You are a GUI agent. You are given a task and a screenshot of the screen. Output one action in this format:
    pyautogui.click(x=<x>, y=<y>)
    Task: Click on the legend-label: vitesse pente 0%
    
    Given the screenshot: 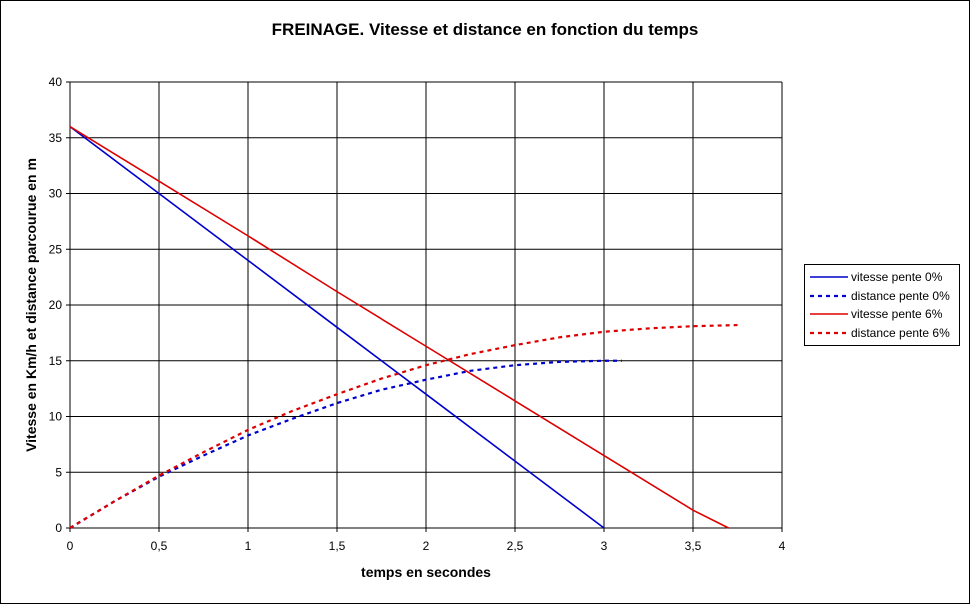 What is the action you would take?
    pyautogui.click(x=897, y=277)
    